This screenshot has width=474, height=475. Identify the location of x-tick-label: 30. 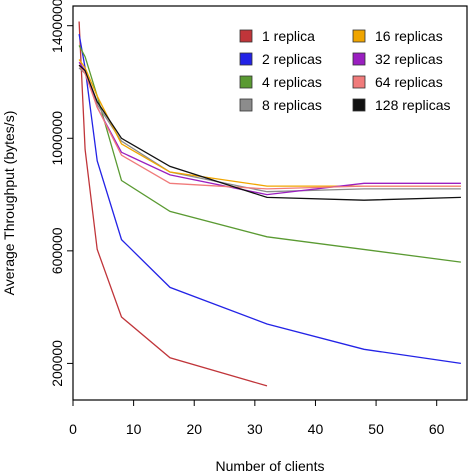
(255, 429).